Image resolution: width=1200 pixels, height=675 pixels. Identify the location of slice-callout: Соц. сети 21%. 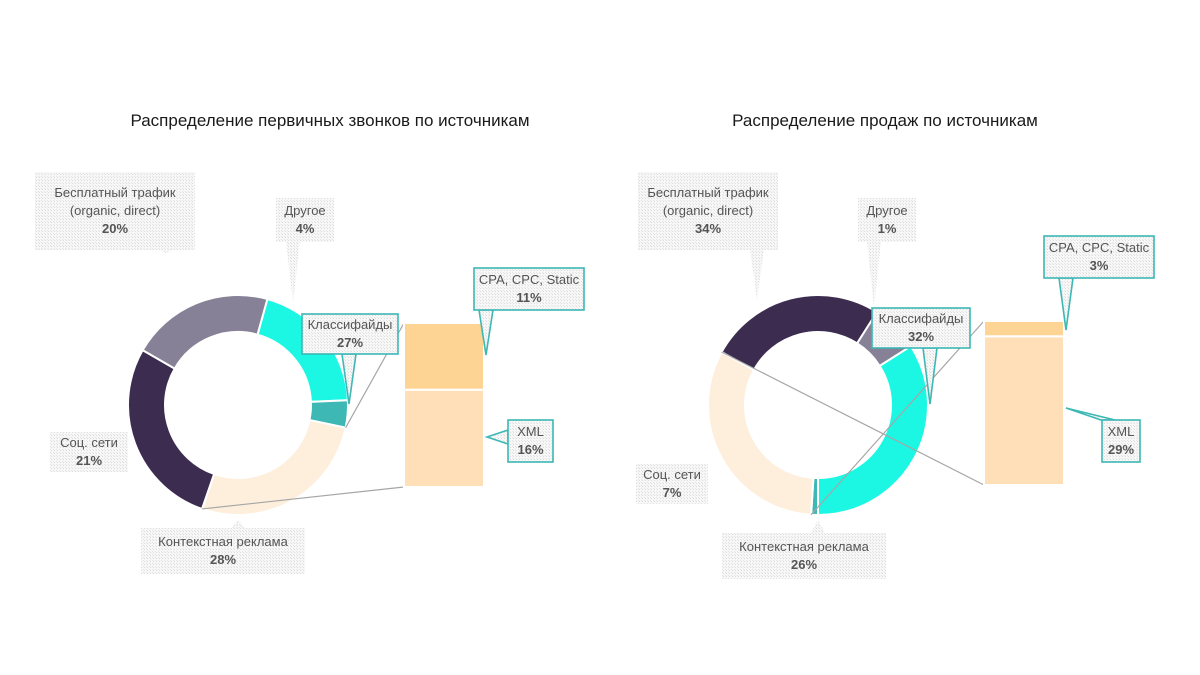
(89, 452).